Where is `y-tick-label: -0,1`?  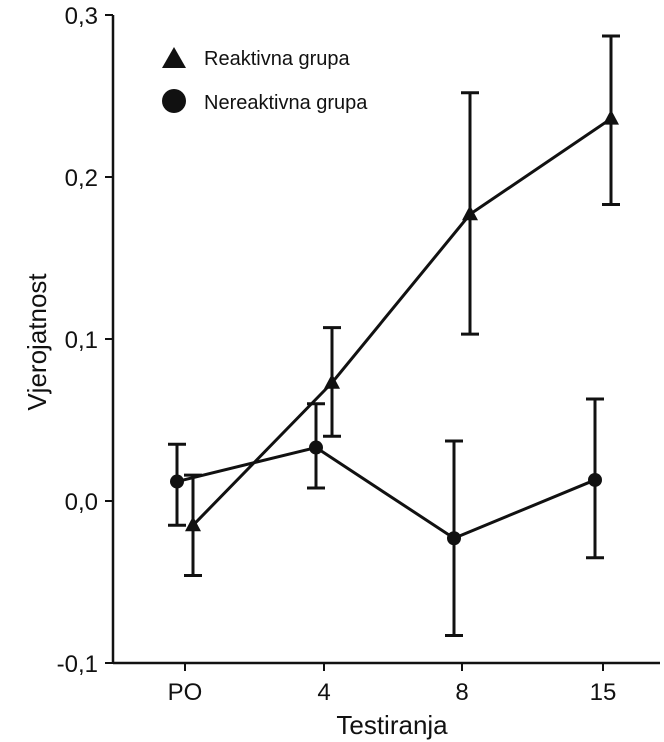
y-tick-label: -0,1 is located at coordinates (77, 664).